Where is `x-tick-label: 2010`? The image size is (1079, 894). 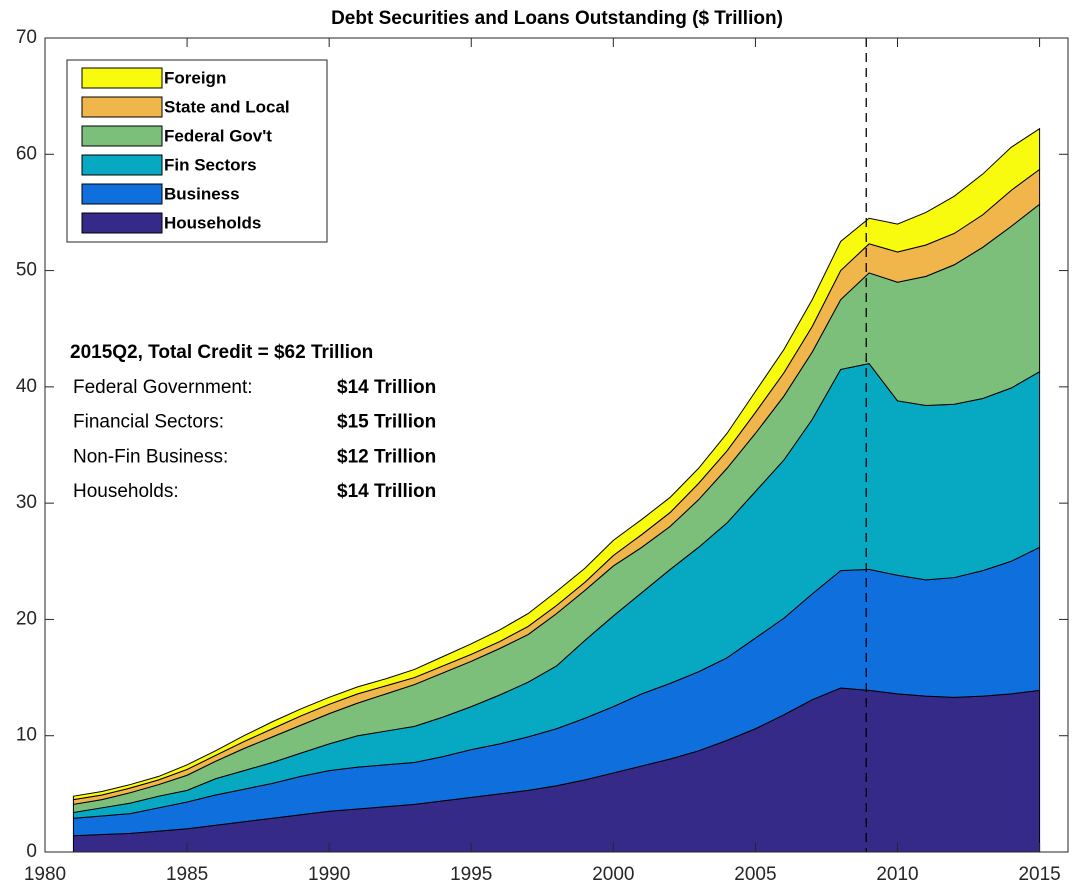 x-tick-label: 2010 is located at coordinates (897, 874).